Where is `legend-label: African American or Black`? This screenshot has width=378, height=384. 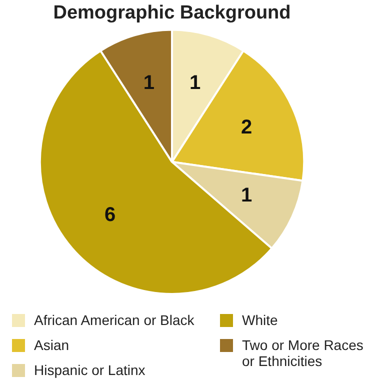
legend-label: African American or Black is located at coordinates (114, 320).